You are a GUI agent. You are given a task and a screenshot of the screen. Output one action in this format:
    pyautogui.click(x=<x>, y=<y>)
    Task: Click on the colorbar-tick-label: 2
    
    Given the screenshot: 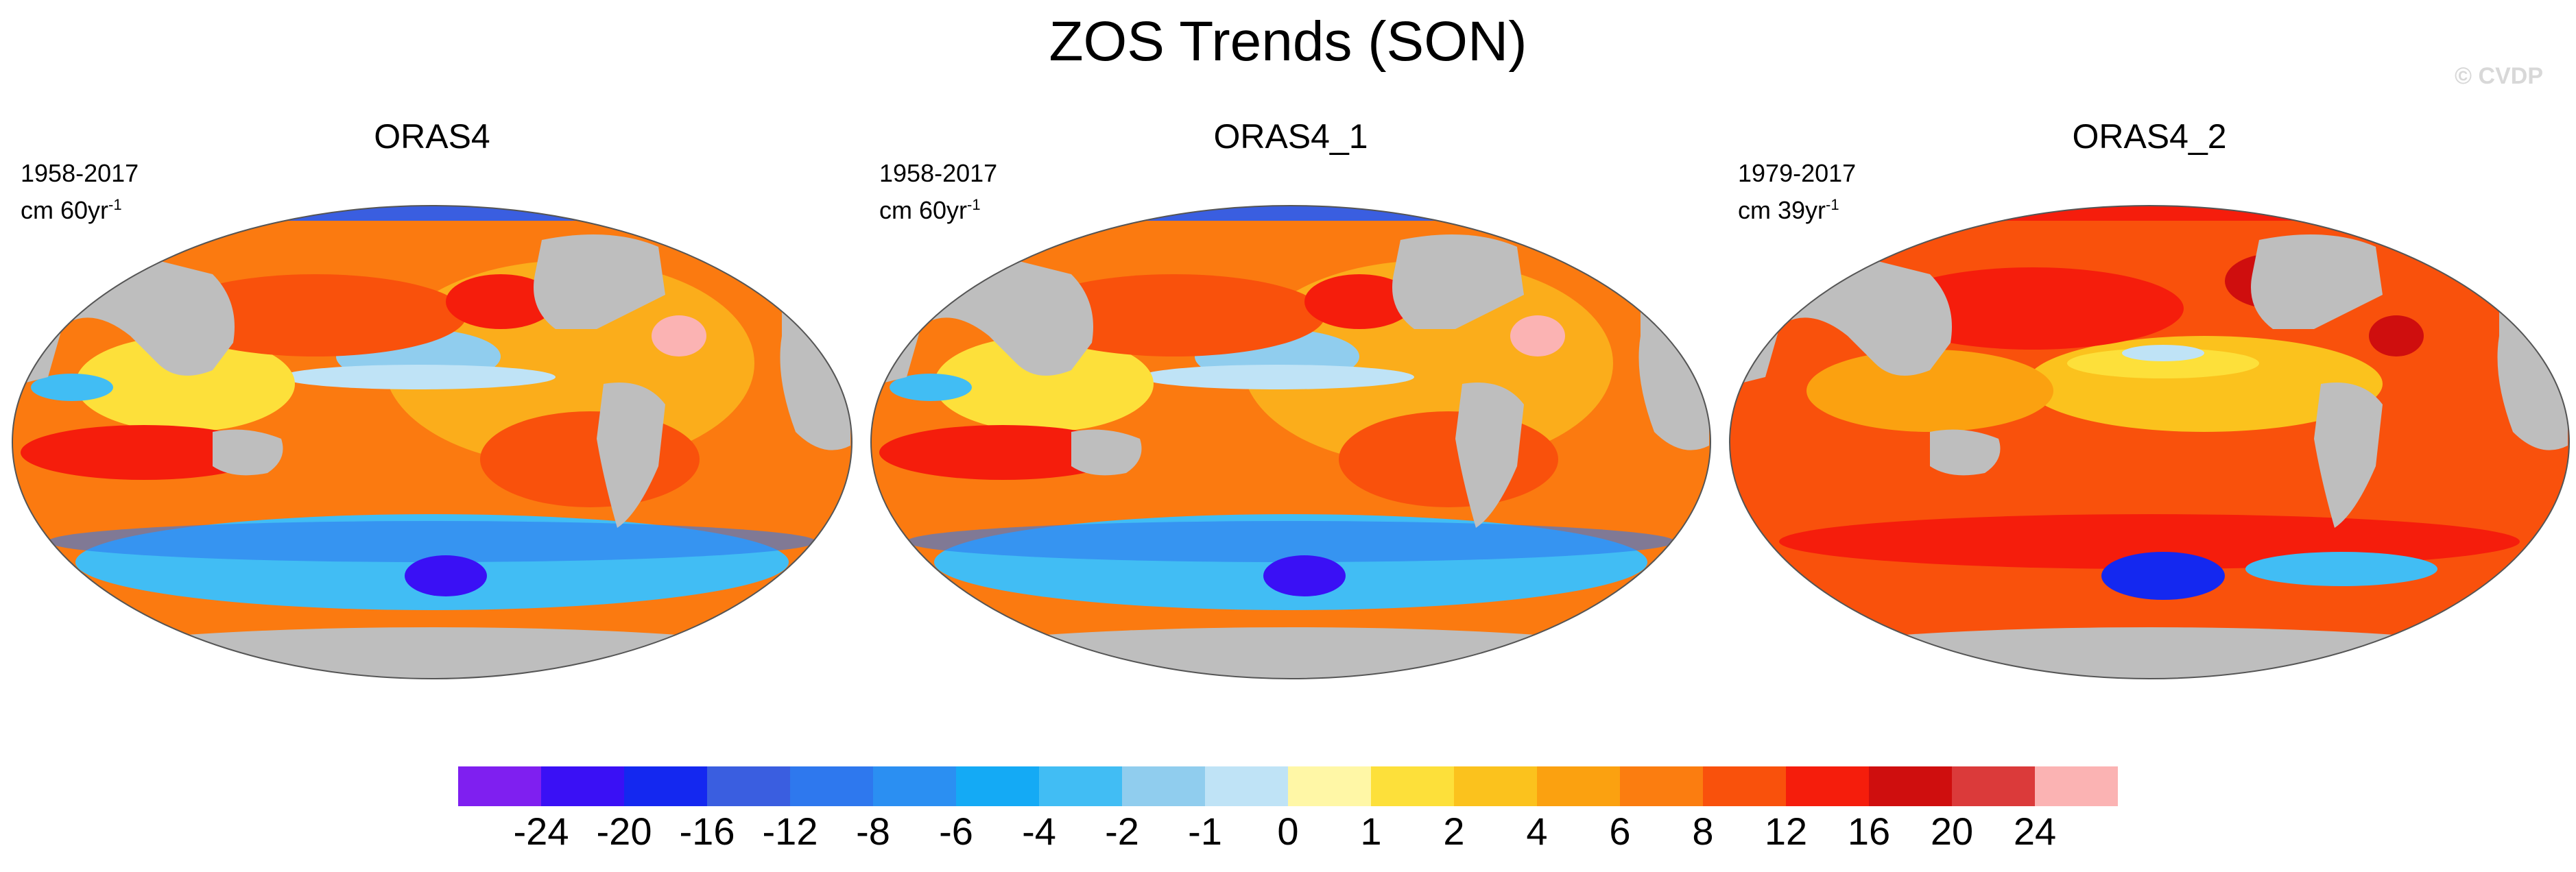 What is the action you would take?
    pyautogui.click(x=1454, y=831)
    